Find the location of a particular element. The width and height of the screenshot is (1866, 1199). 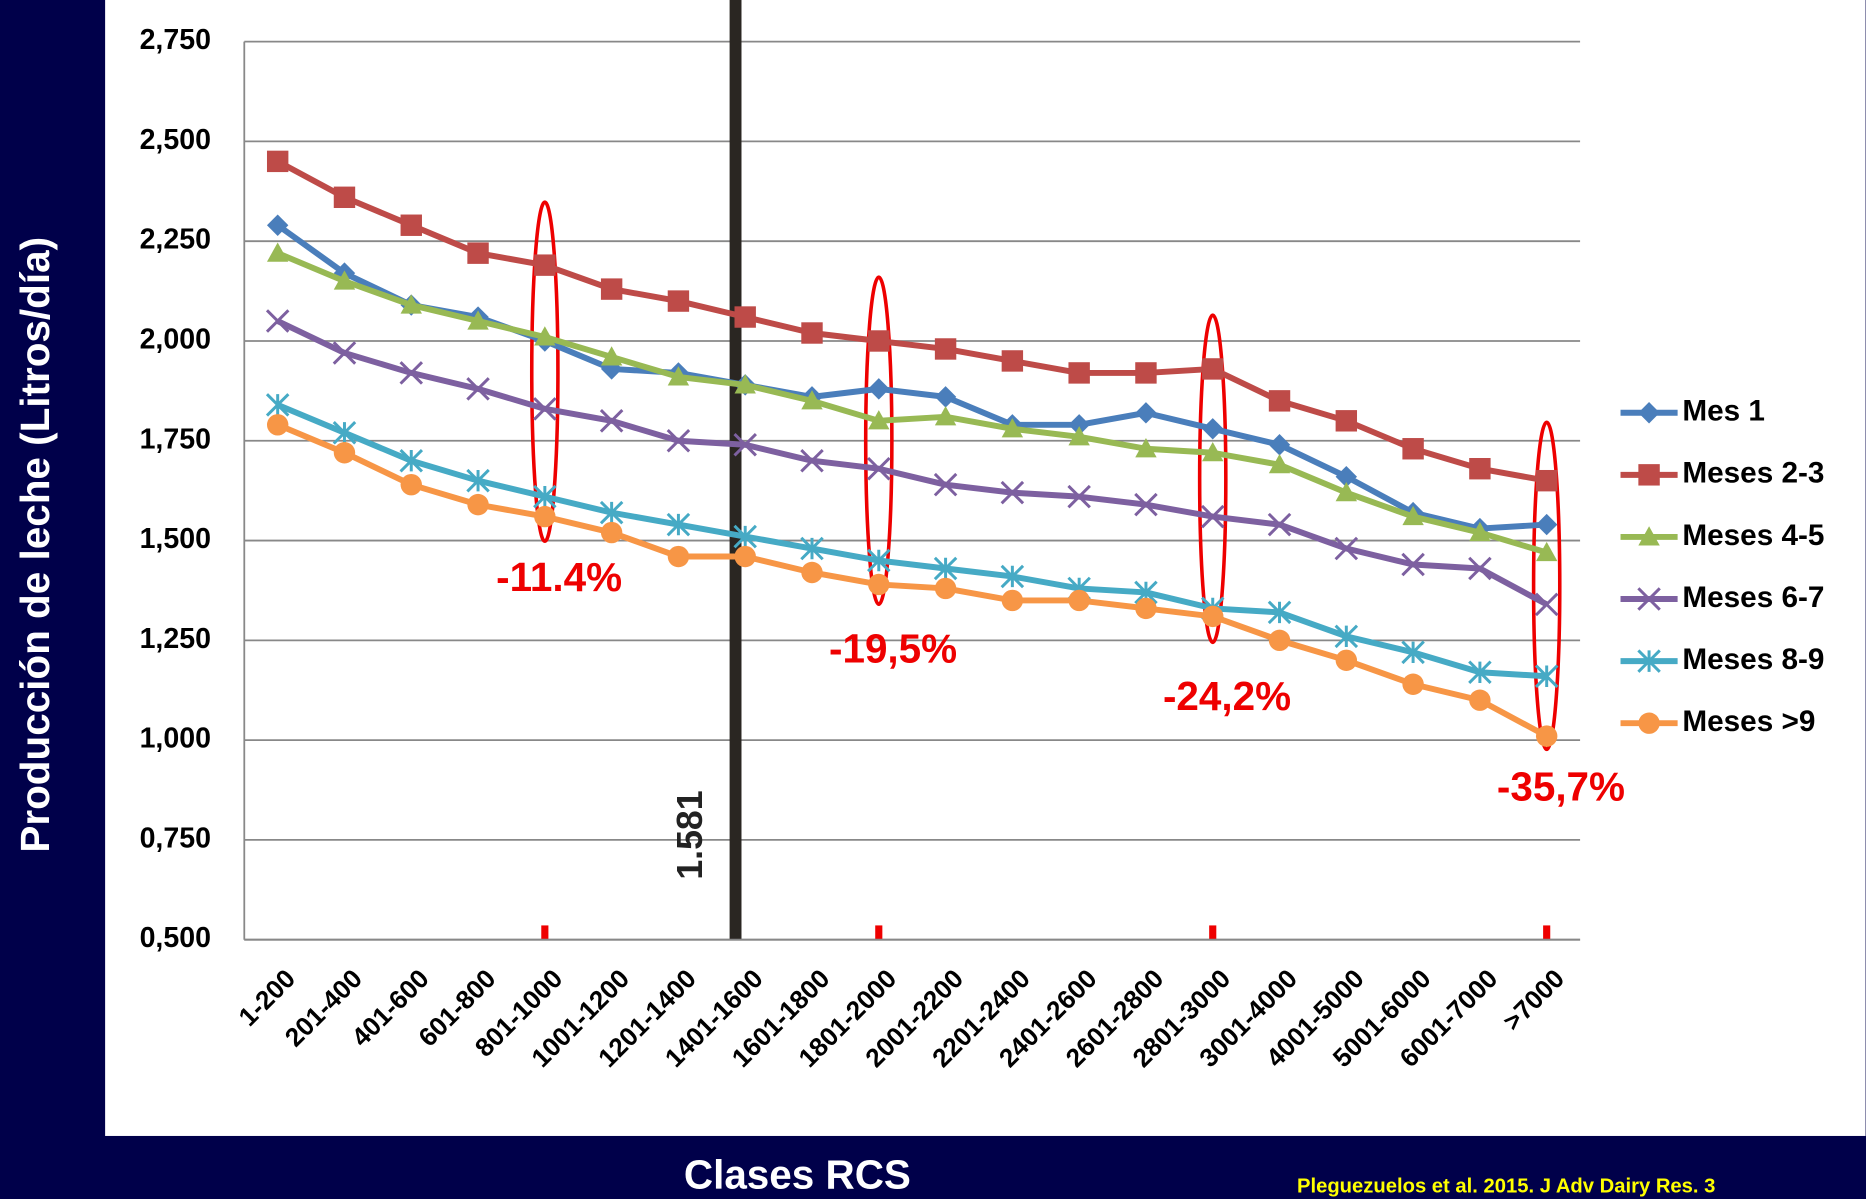

legend-label: Meses 6-7 is located at coordinates (1753, 597).